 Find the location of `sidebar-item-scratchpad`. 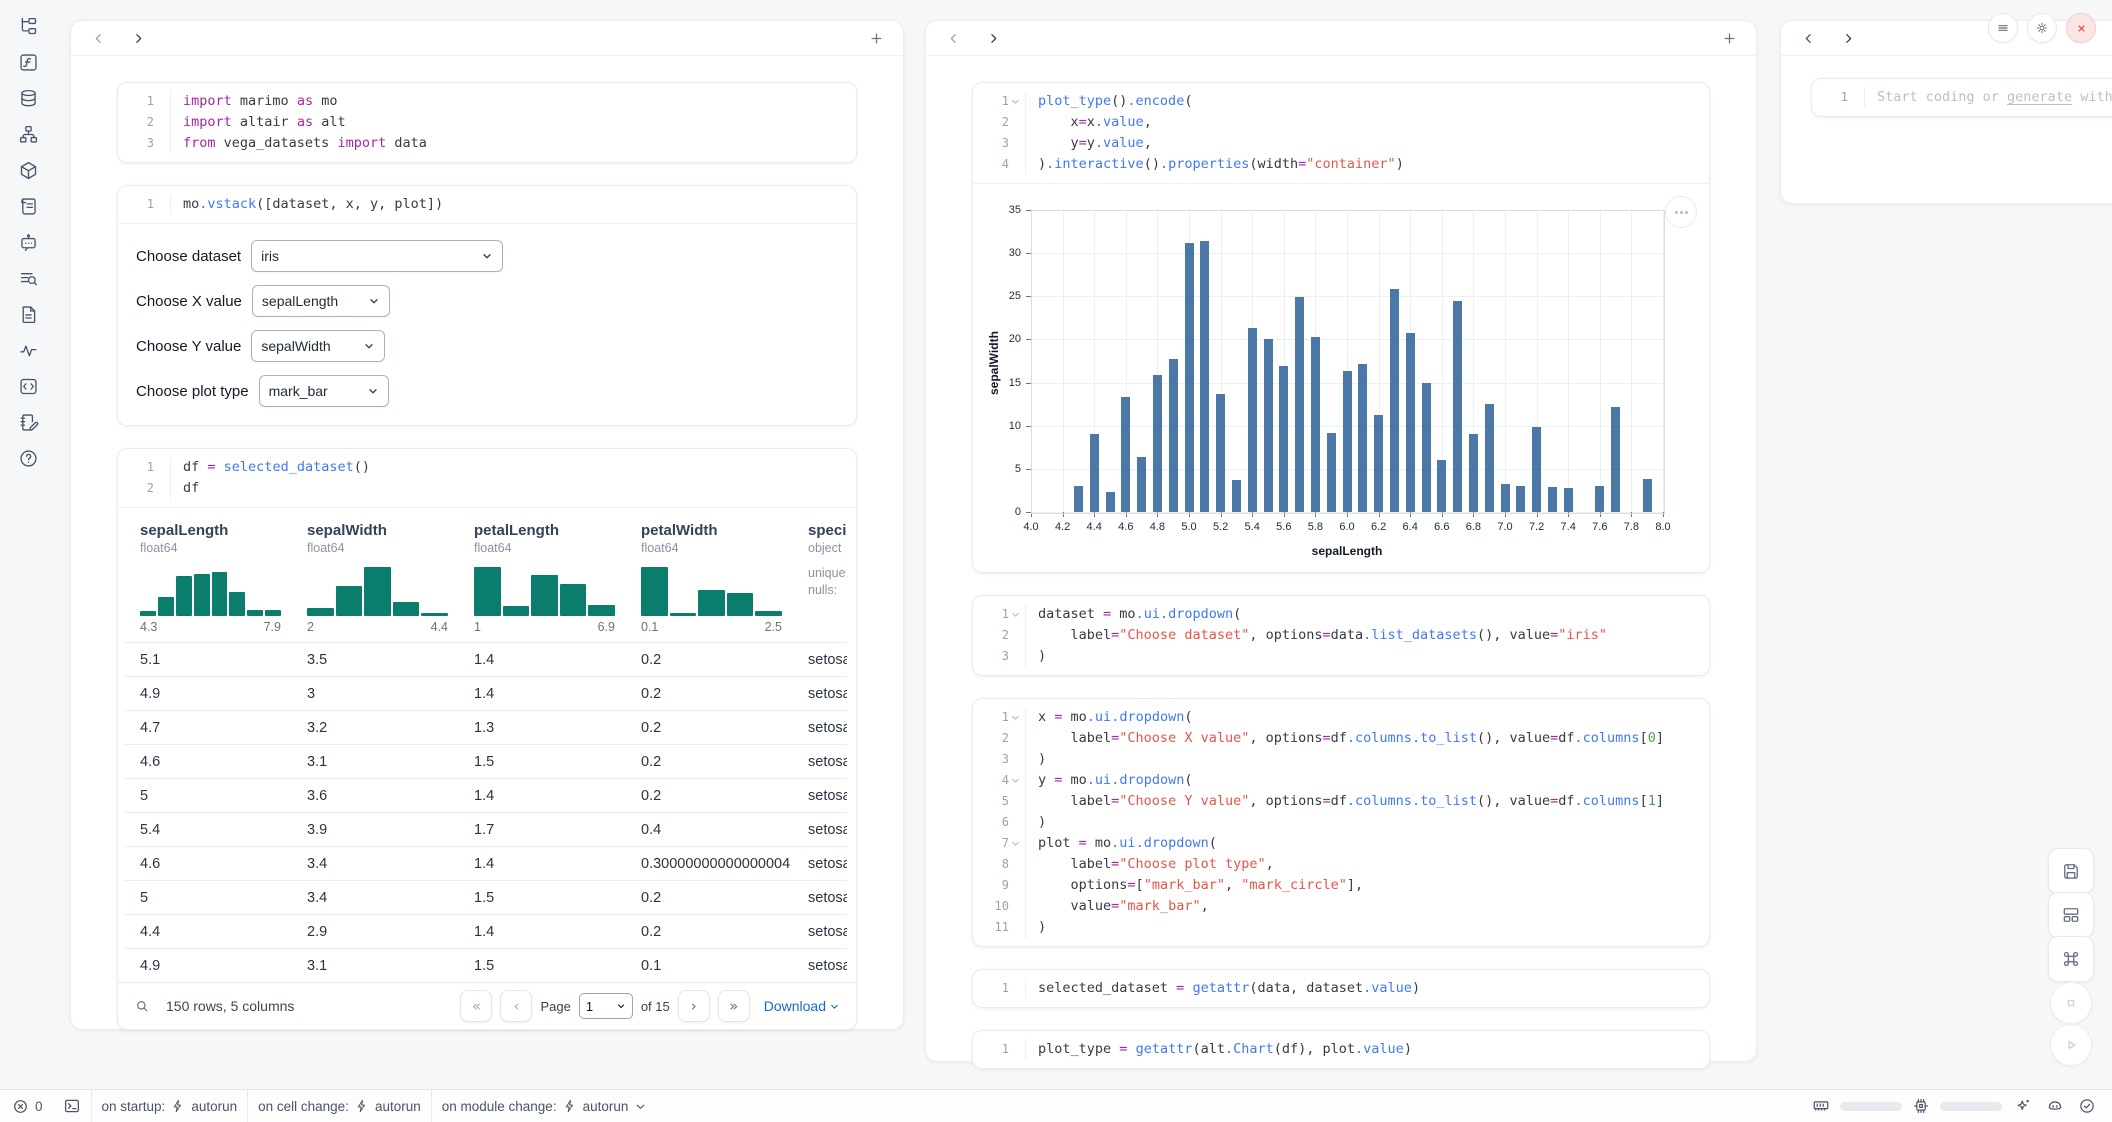

sidebar-item-scratchpad is located at coordinates (28, 422).